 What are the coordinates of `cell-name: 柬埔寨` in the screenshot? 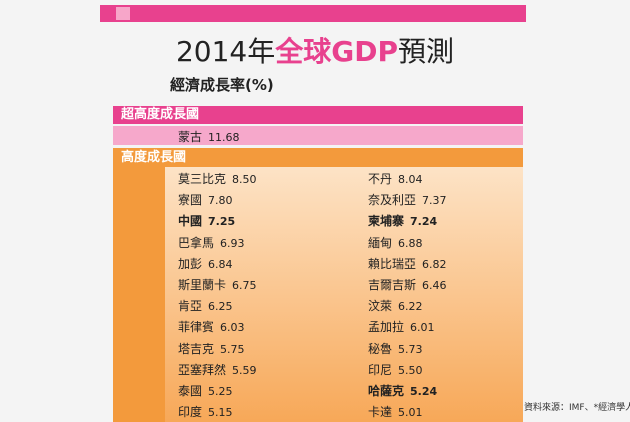 It's located at (386, 221).